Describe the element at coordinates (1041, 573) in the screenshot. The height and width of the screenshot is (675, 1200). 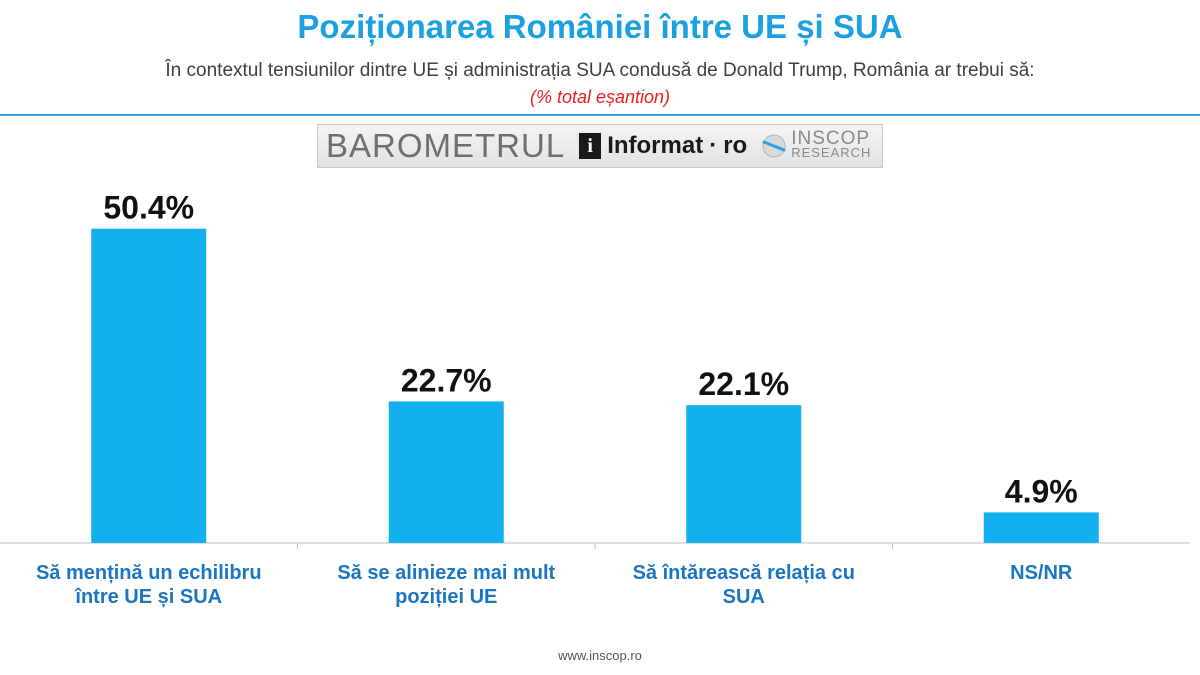
I see `category-label-4: NS/NR` at that location.